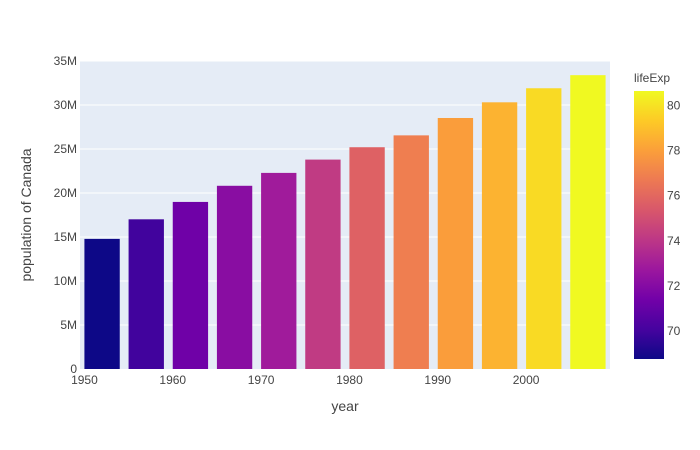 The image size is (700, 450). I want to click on y-tick-label: 30M, so click(65, 105).